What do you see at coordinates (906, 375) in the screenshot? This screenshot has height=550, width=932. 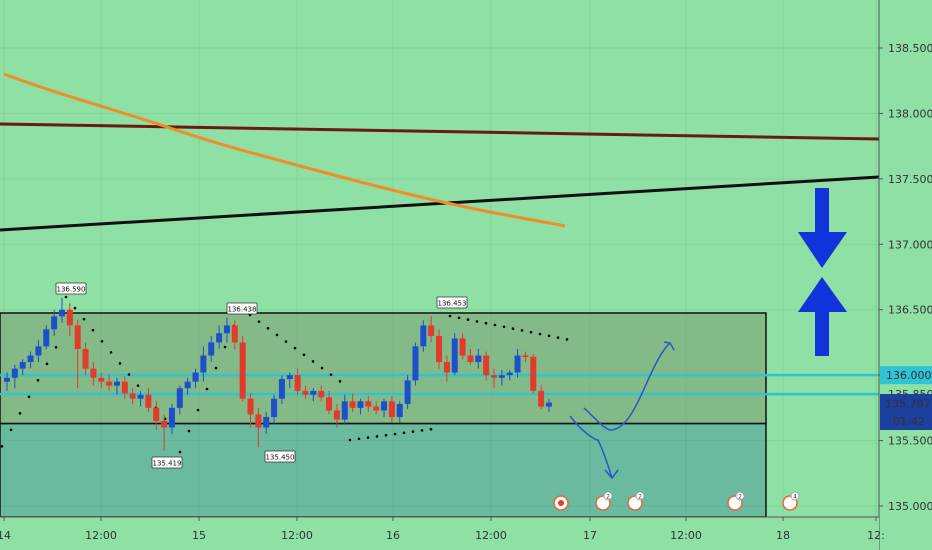 I see `price-label-136-bg` at bounding box center [906, 375].